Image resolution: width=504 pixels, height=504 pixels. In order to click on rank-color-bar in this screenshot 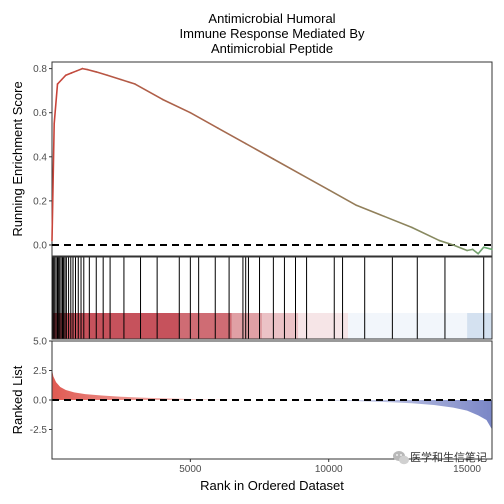, I will do `click(272, 326)`.